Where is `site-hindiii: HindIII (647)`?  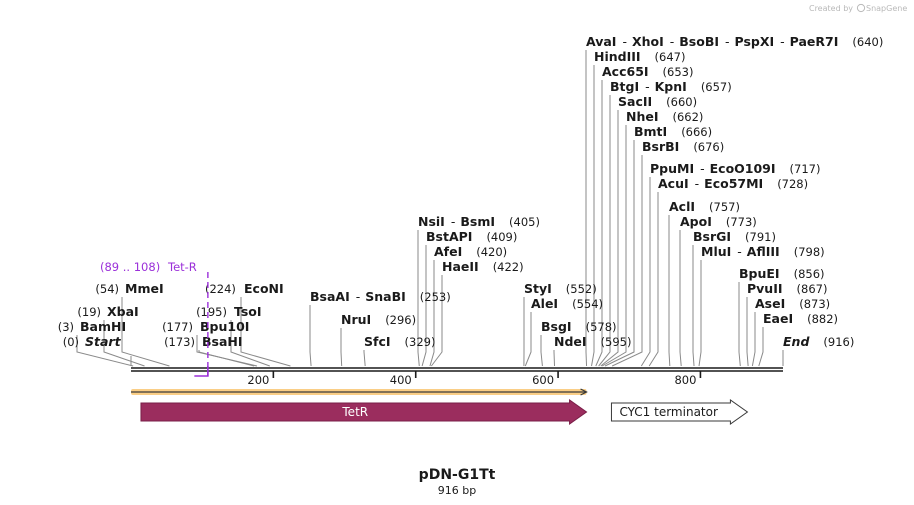
site-hindiii: HindIII (647) is located at coordinates (639, 56).